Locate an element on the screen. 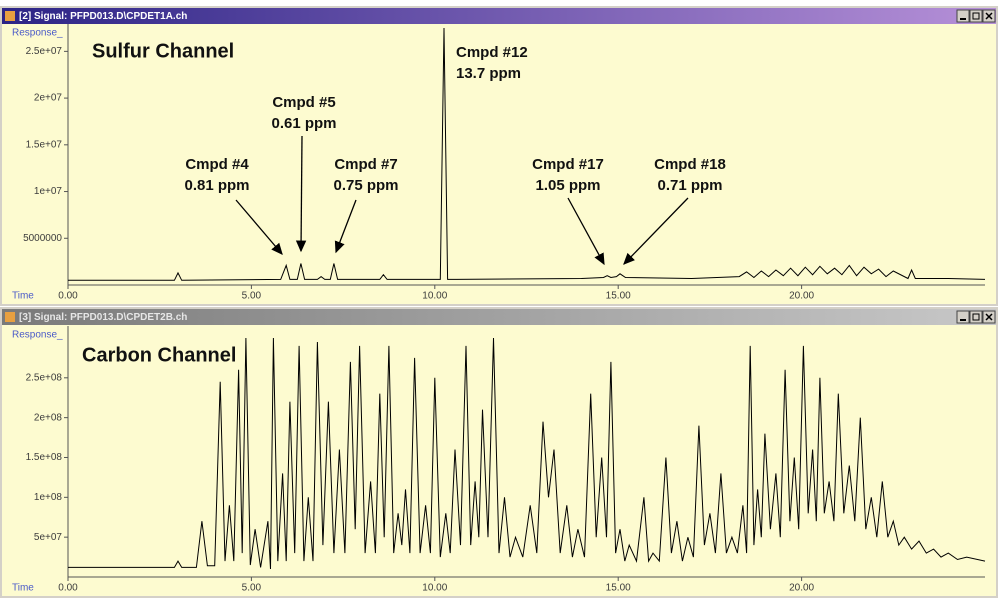 This screenshot has width=998, height=603. annotation-concentration: 0.75 ppm is located at coordinates (365, 185).